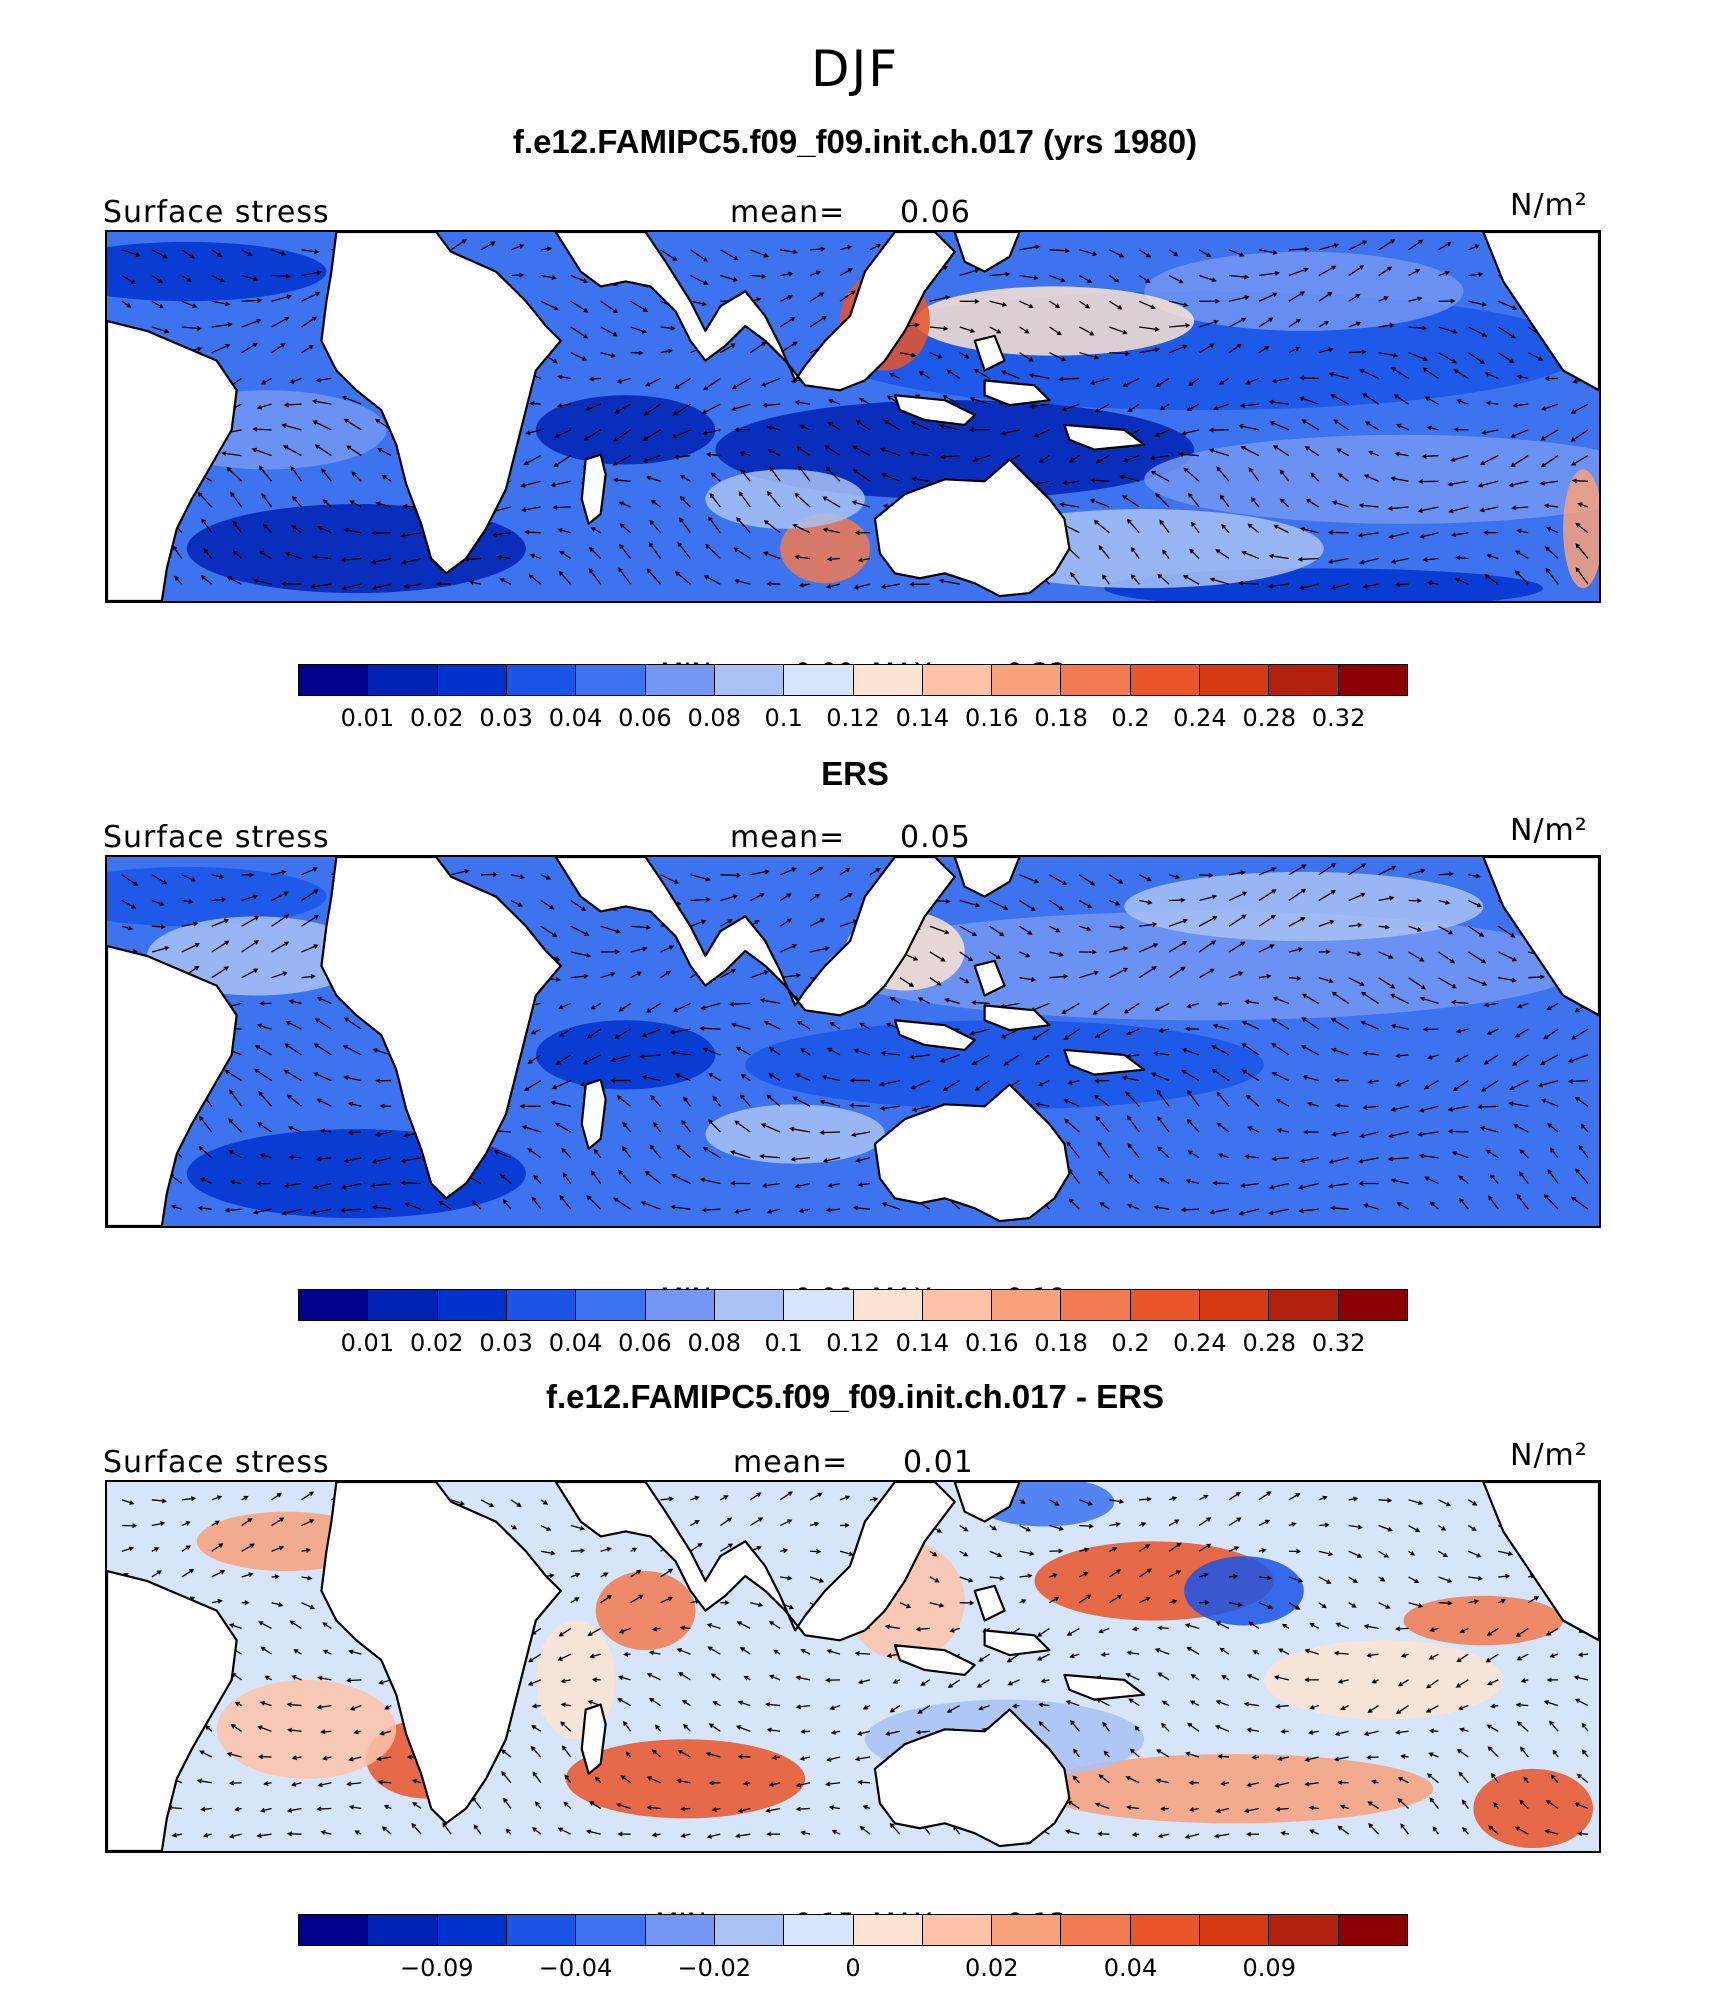 This screenshot has width=1710, height=1989. I want to click on colorbar-tick-label: 0.06, so click(645, 718).